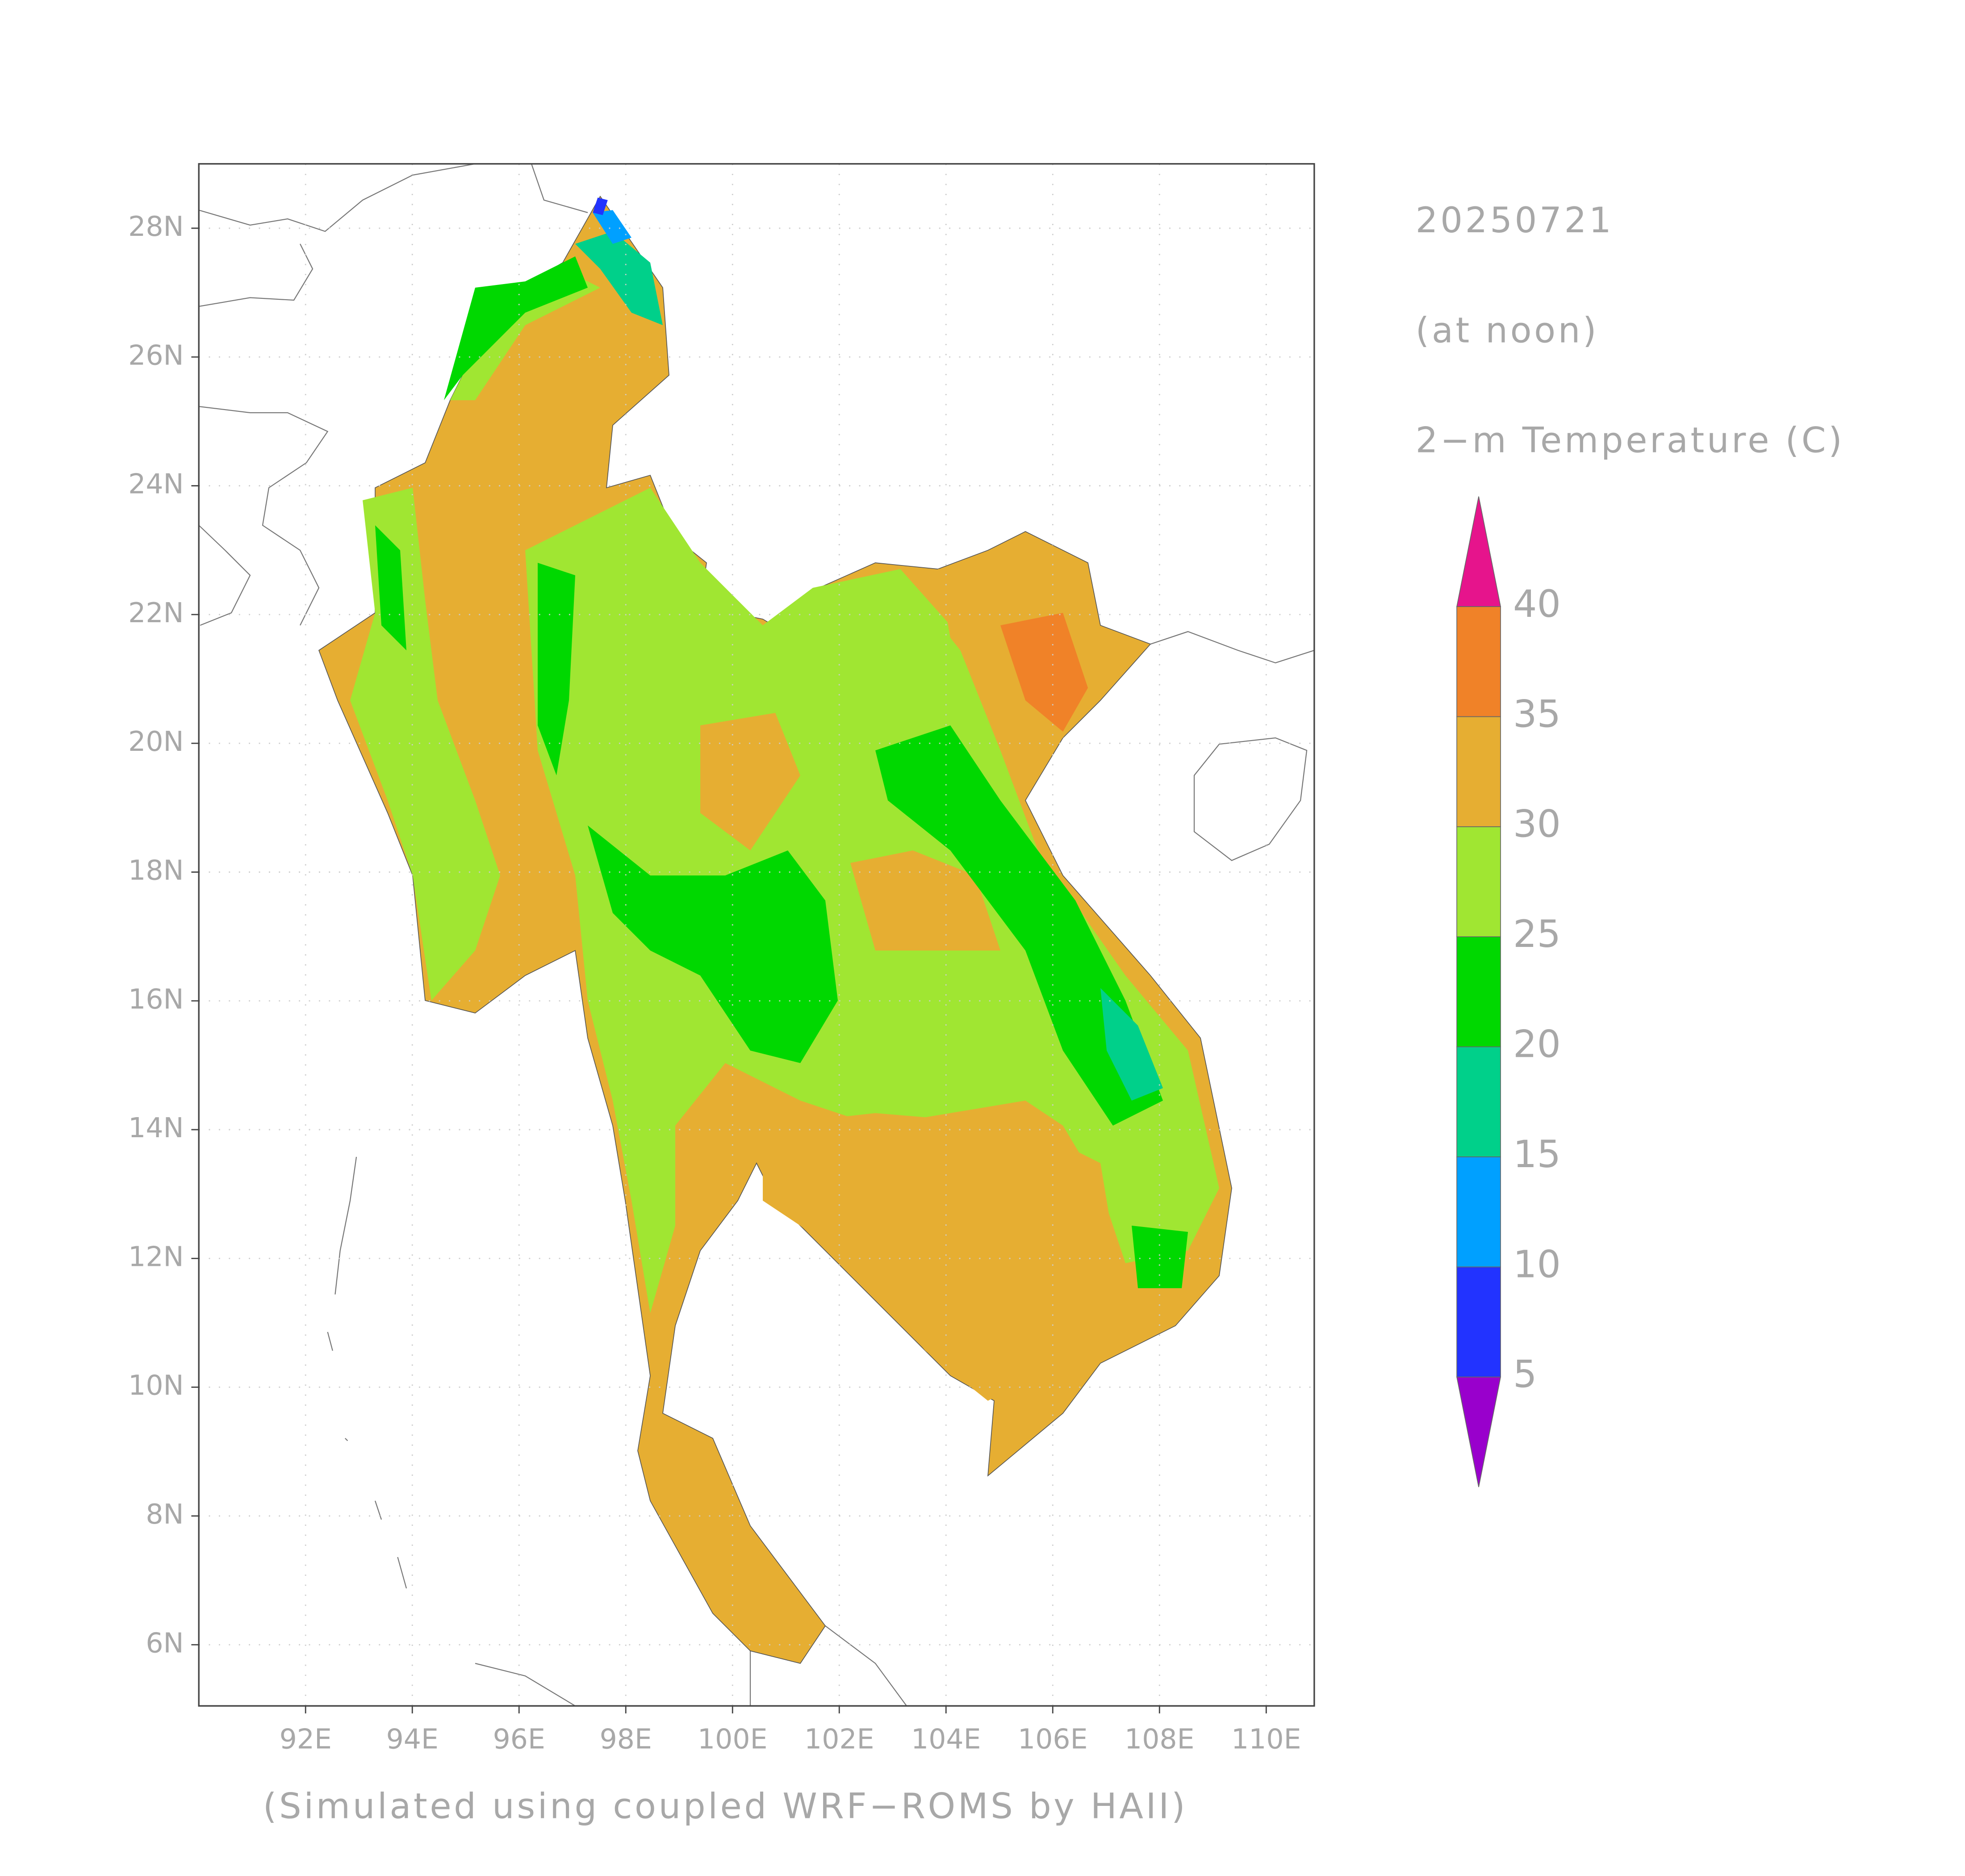 The width and height of the screenshot is (1965, 1876). Describe the element at coordinates (156, 355) in the screenshot. I see `y-tick-label: 26N` at that location.